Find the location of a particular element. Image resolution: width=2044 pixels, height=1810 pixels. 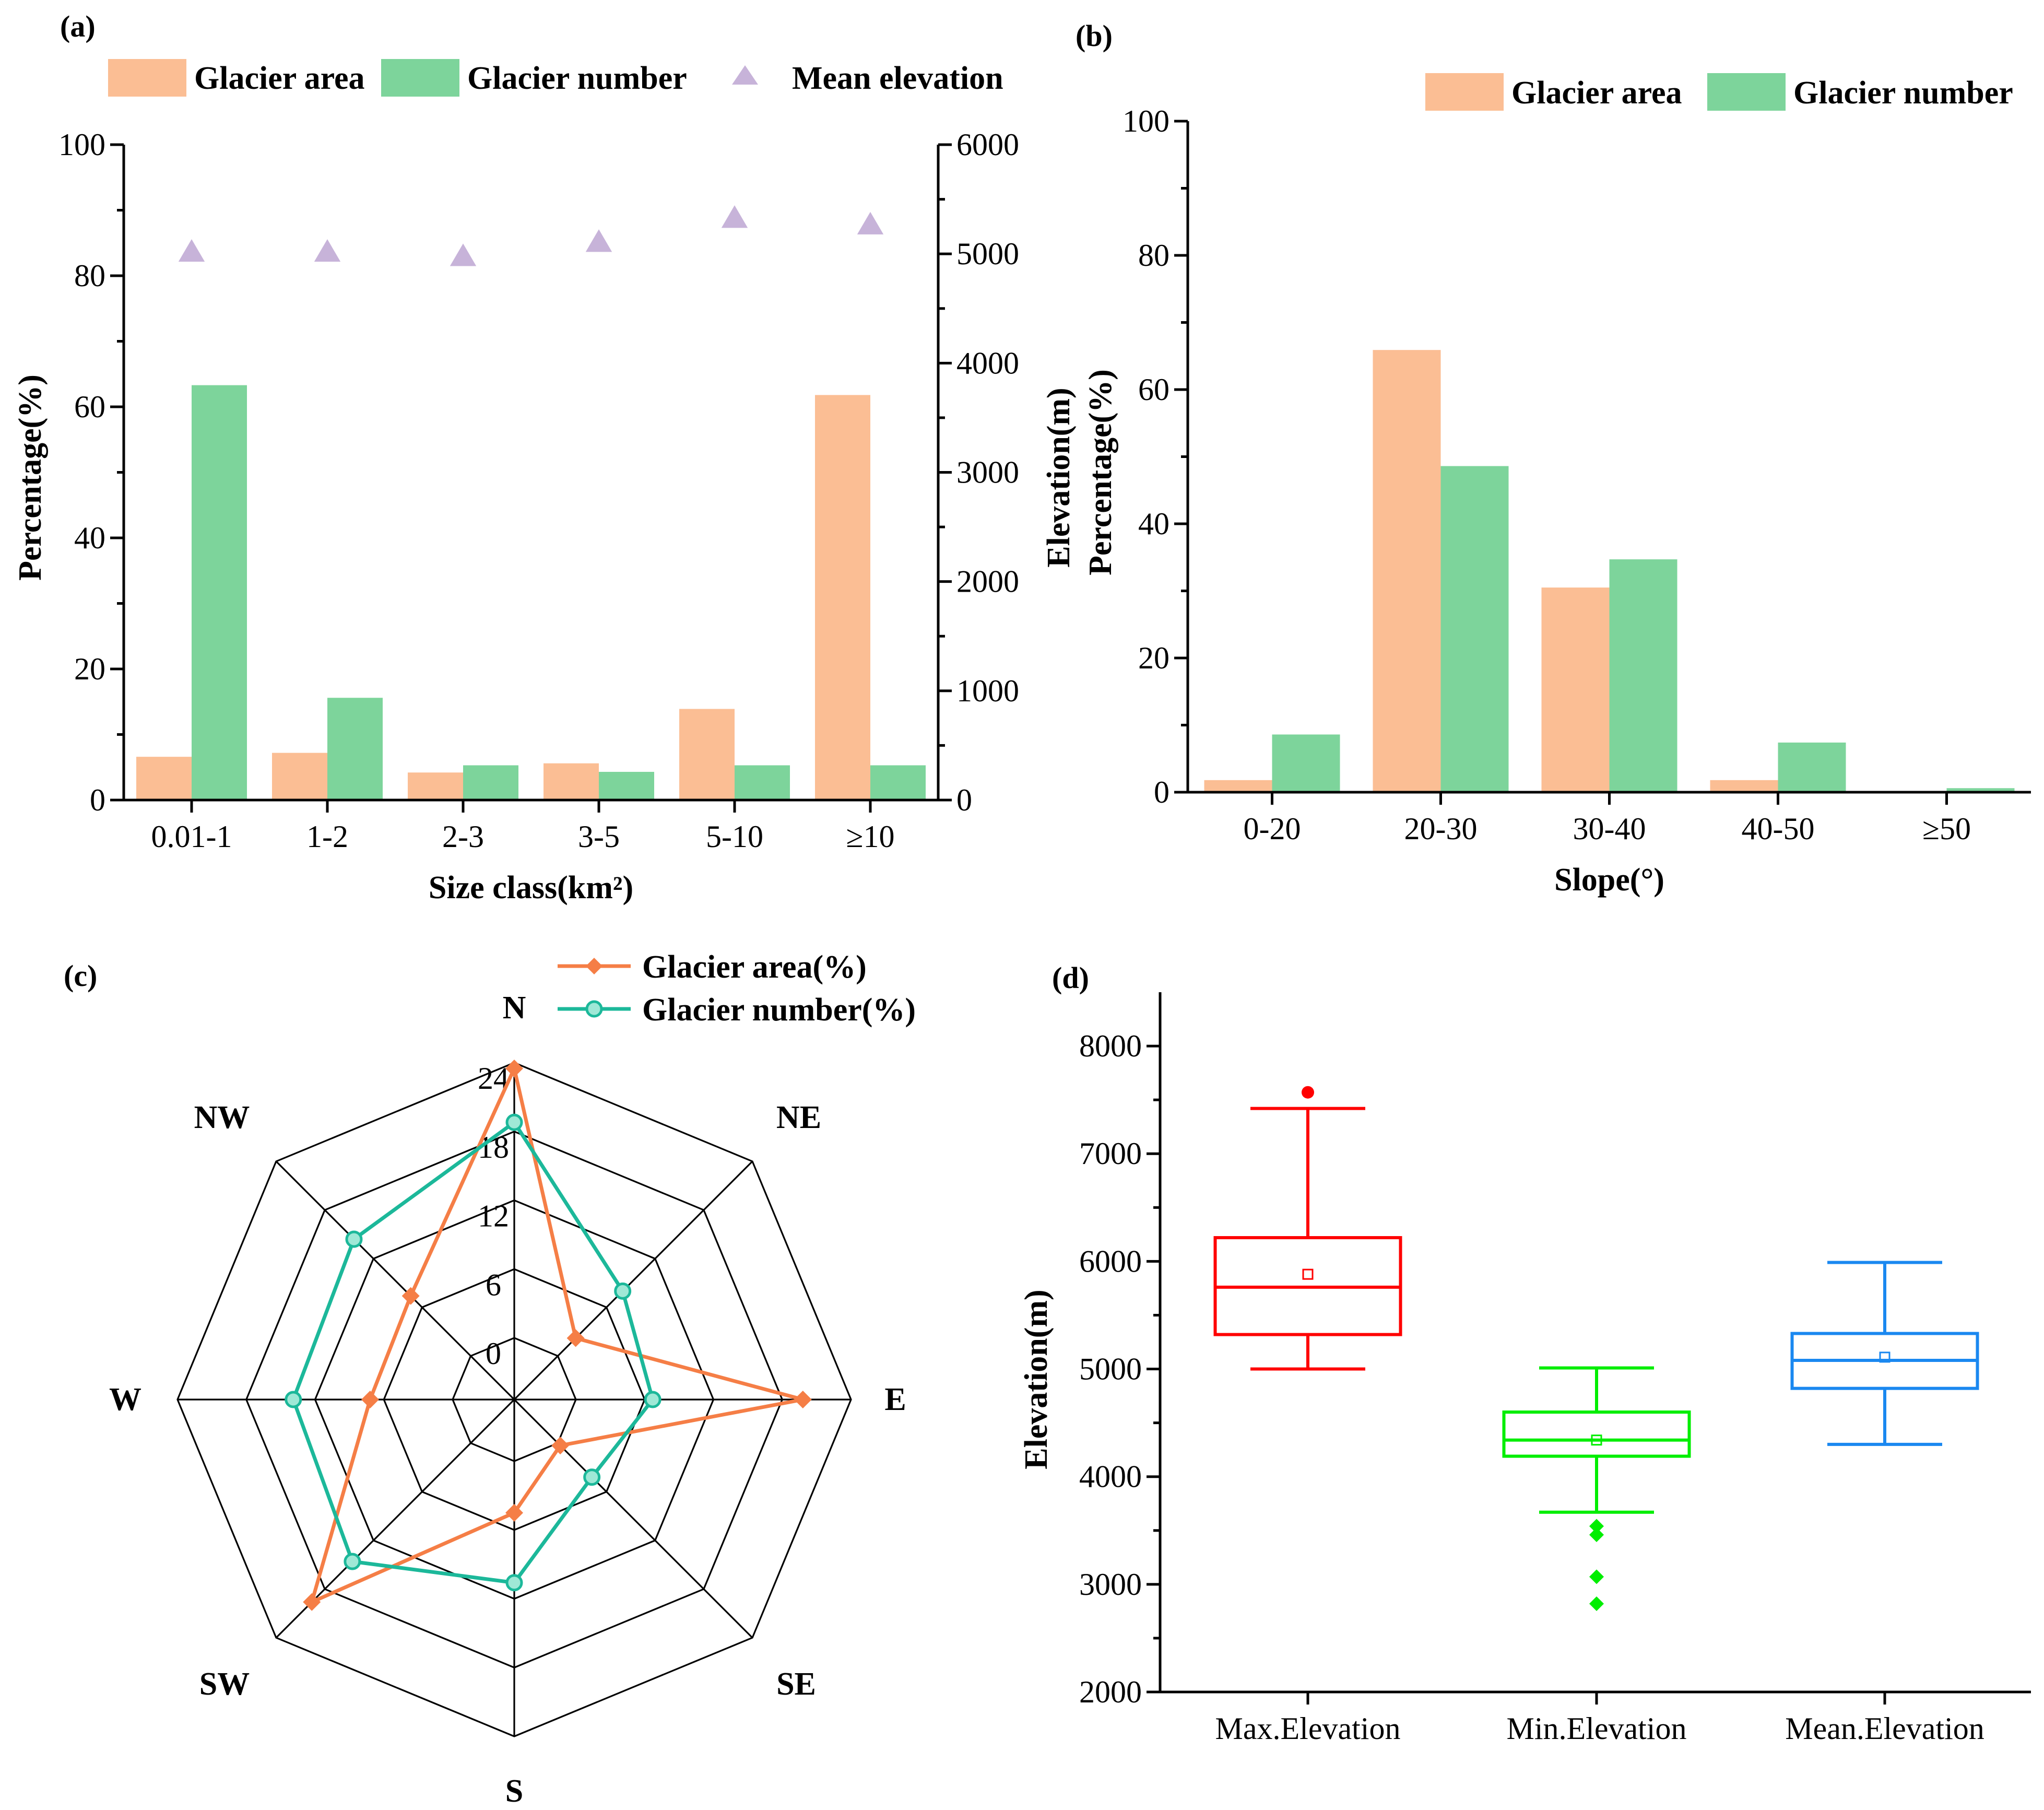

y-tick-label: 0 is located at coordinates (97, 800).